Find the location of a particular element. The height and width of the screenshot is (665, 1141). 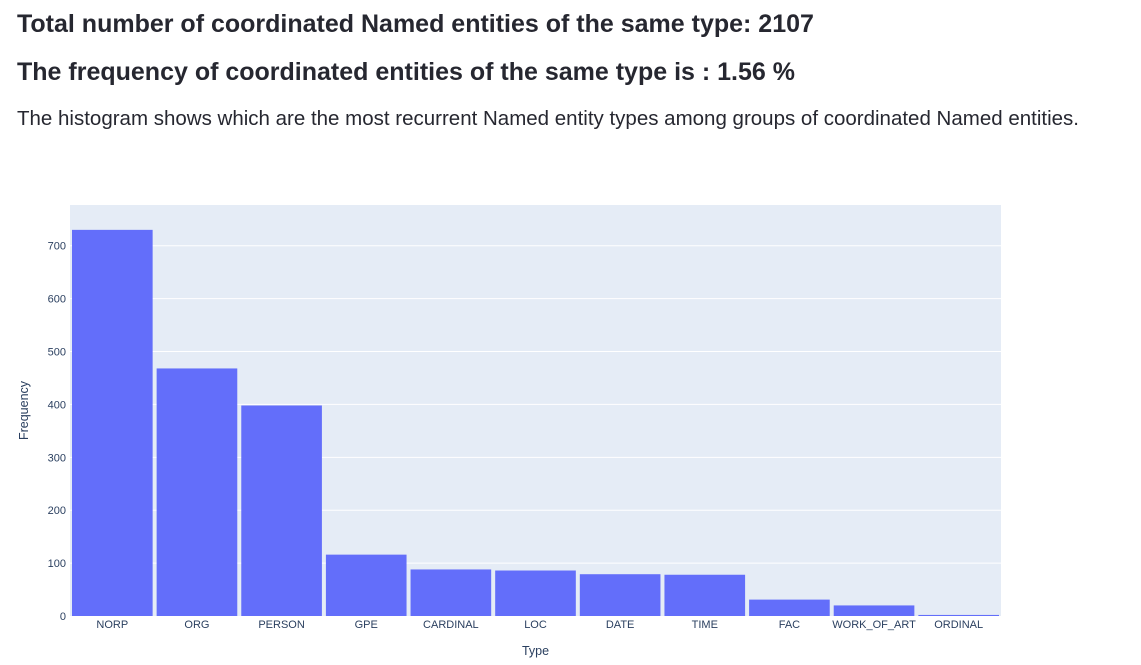

bar-person is located at coordinates (281, 510).